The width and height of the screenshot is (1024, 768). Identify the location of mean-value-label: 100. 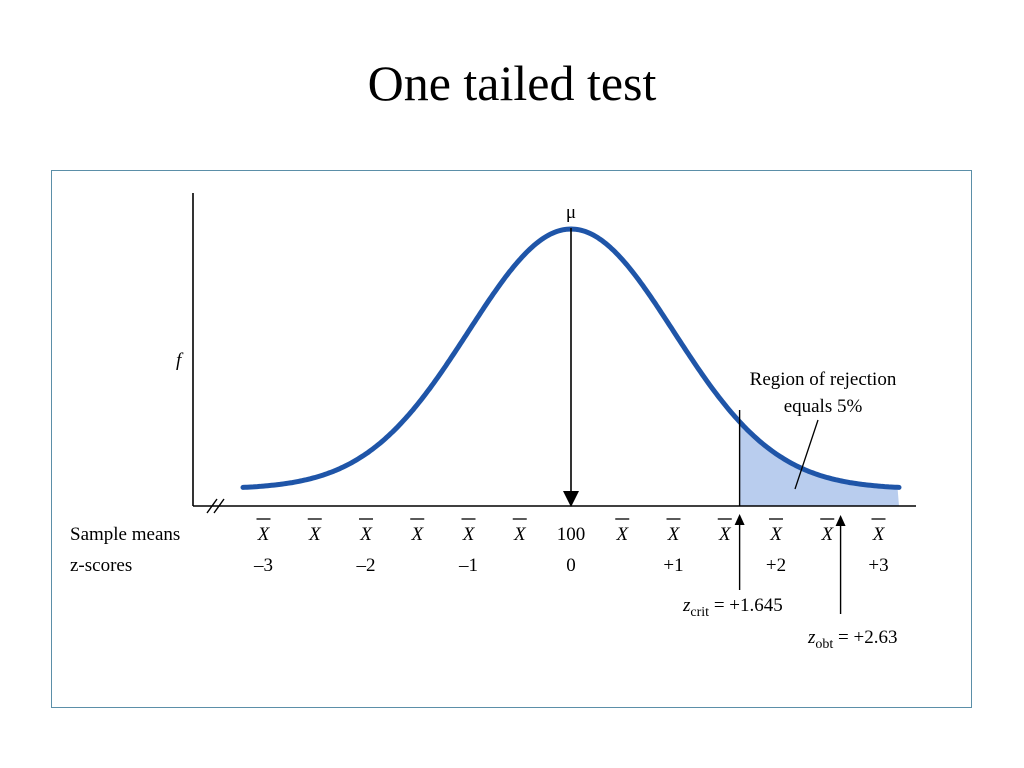
(571, 534).